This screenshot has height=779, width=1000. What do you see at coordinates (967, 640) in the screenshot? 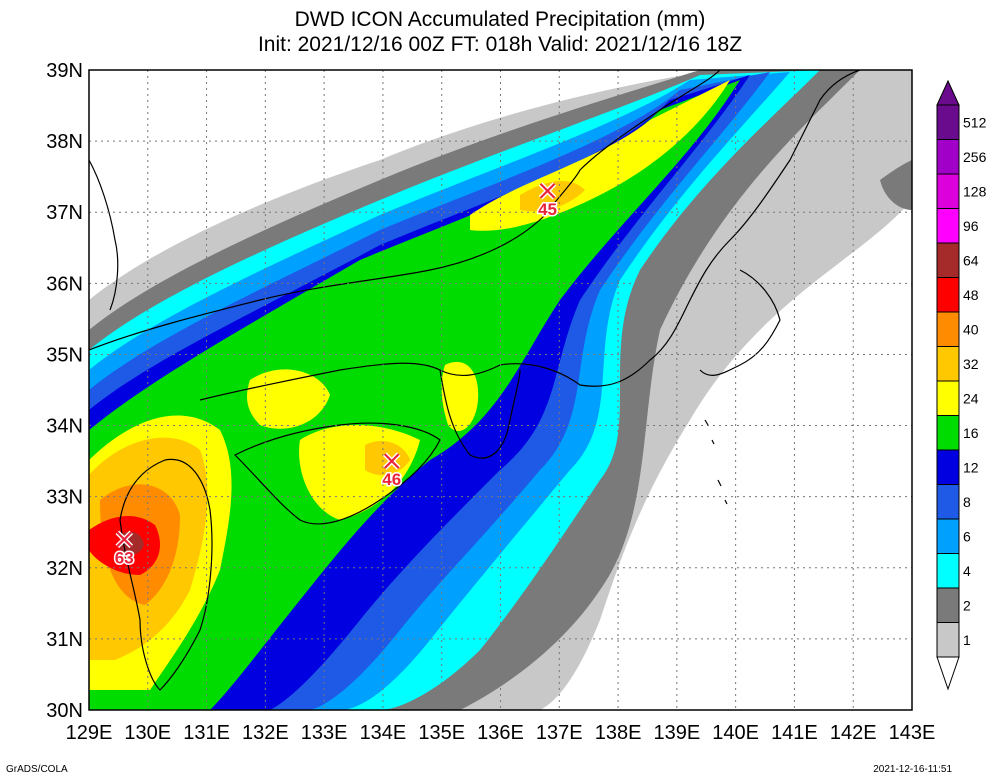
I see `colorbar-level-label: 1` at bounding box center [967, 640].